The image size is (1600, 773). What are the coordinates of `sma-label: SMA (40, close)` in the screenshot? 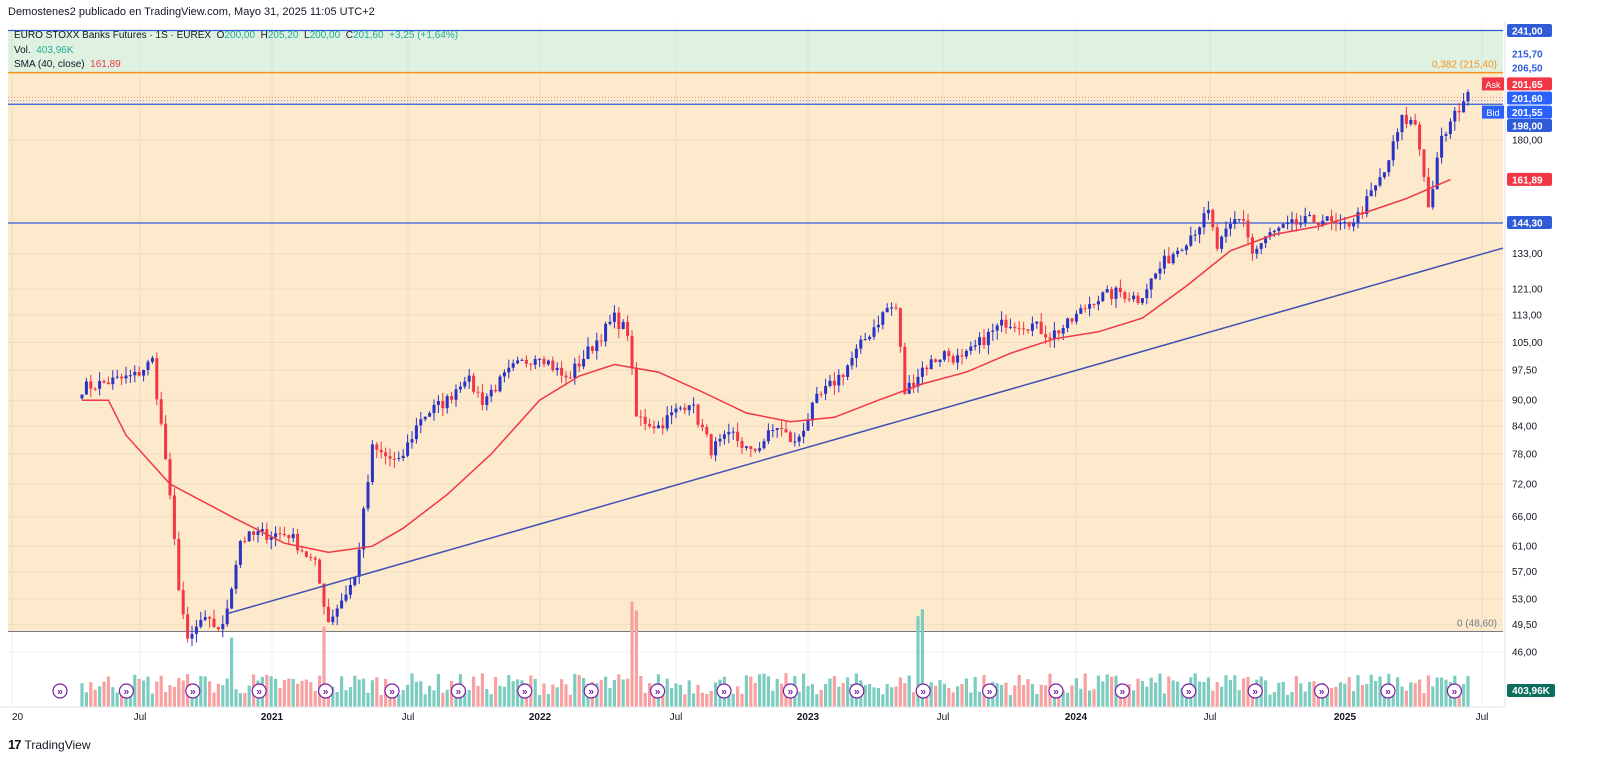 It's located at (49, 64).